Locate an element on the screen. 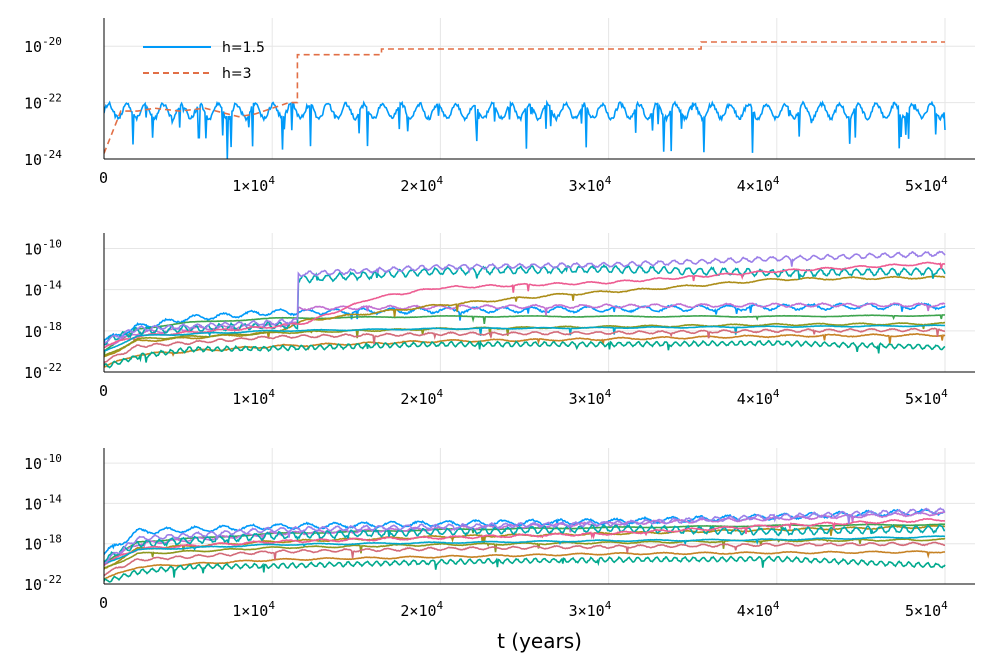 This screenshot has height=664, width=996. x-tick-label: 5×10⁴ is located at coordinates (926, 184).